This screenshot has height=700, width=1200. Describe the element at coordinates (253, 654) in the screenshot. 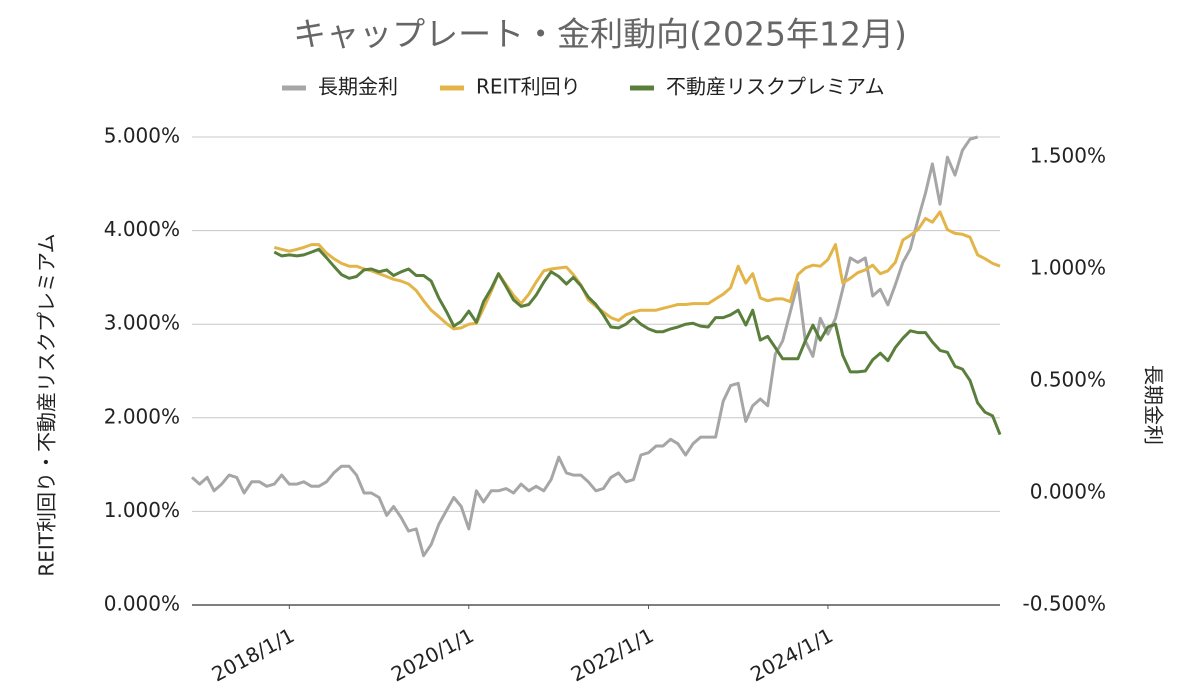

I see `x-tick-label: 2018/1/1` at that location.